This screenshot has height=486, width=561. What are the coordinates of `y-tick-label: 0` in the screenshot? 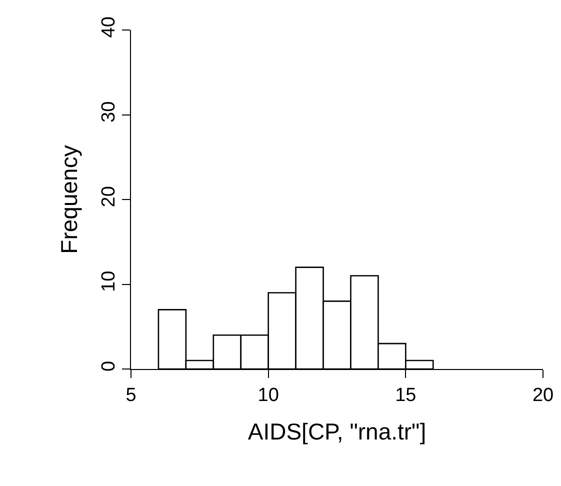 It's located at (109, 366).